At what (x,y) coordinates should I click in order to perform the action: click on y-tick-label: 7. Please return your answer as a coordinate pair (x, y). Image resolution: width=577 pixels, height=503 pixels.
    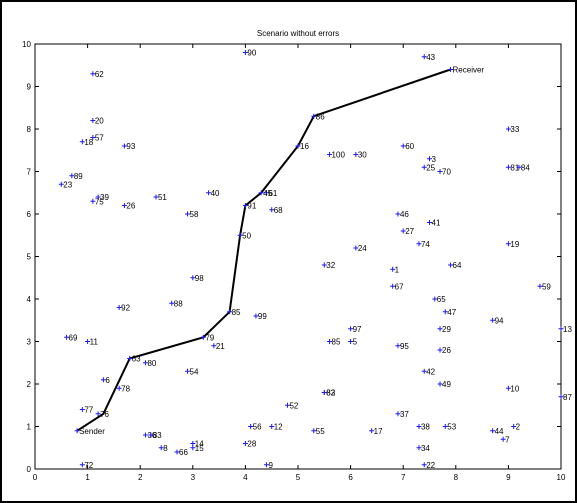
    Looking at the image, I should click on (29, 172).